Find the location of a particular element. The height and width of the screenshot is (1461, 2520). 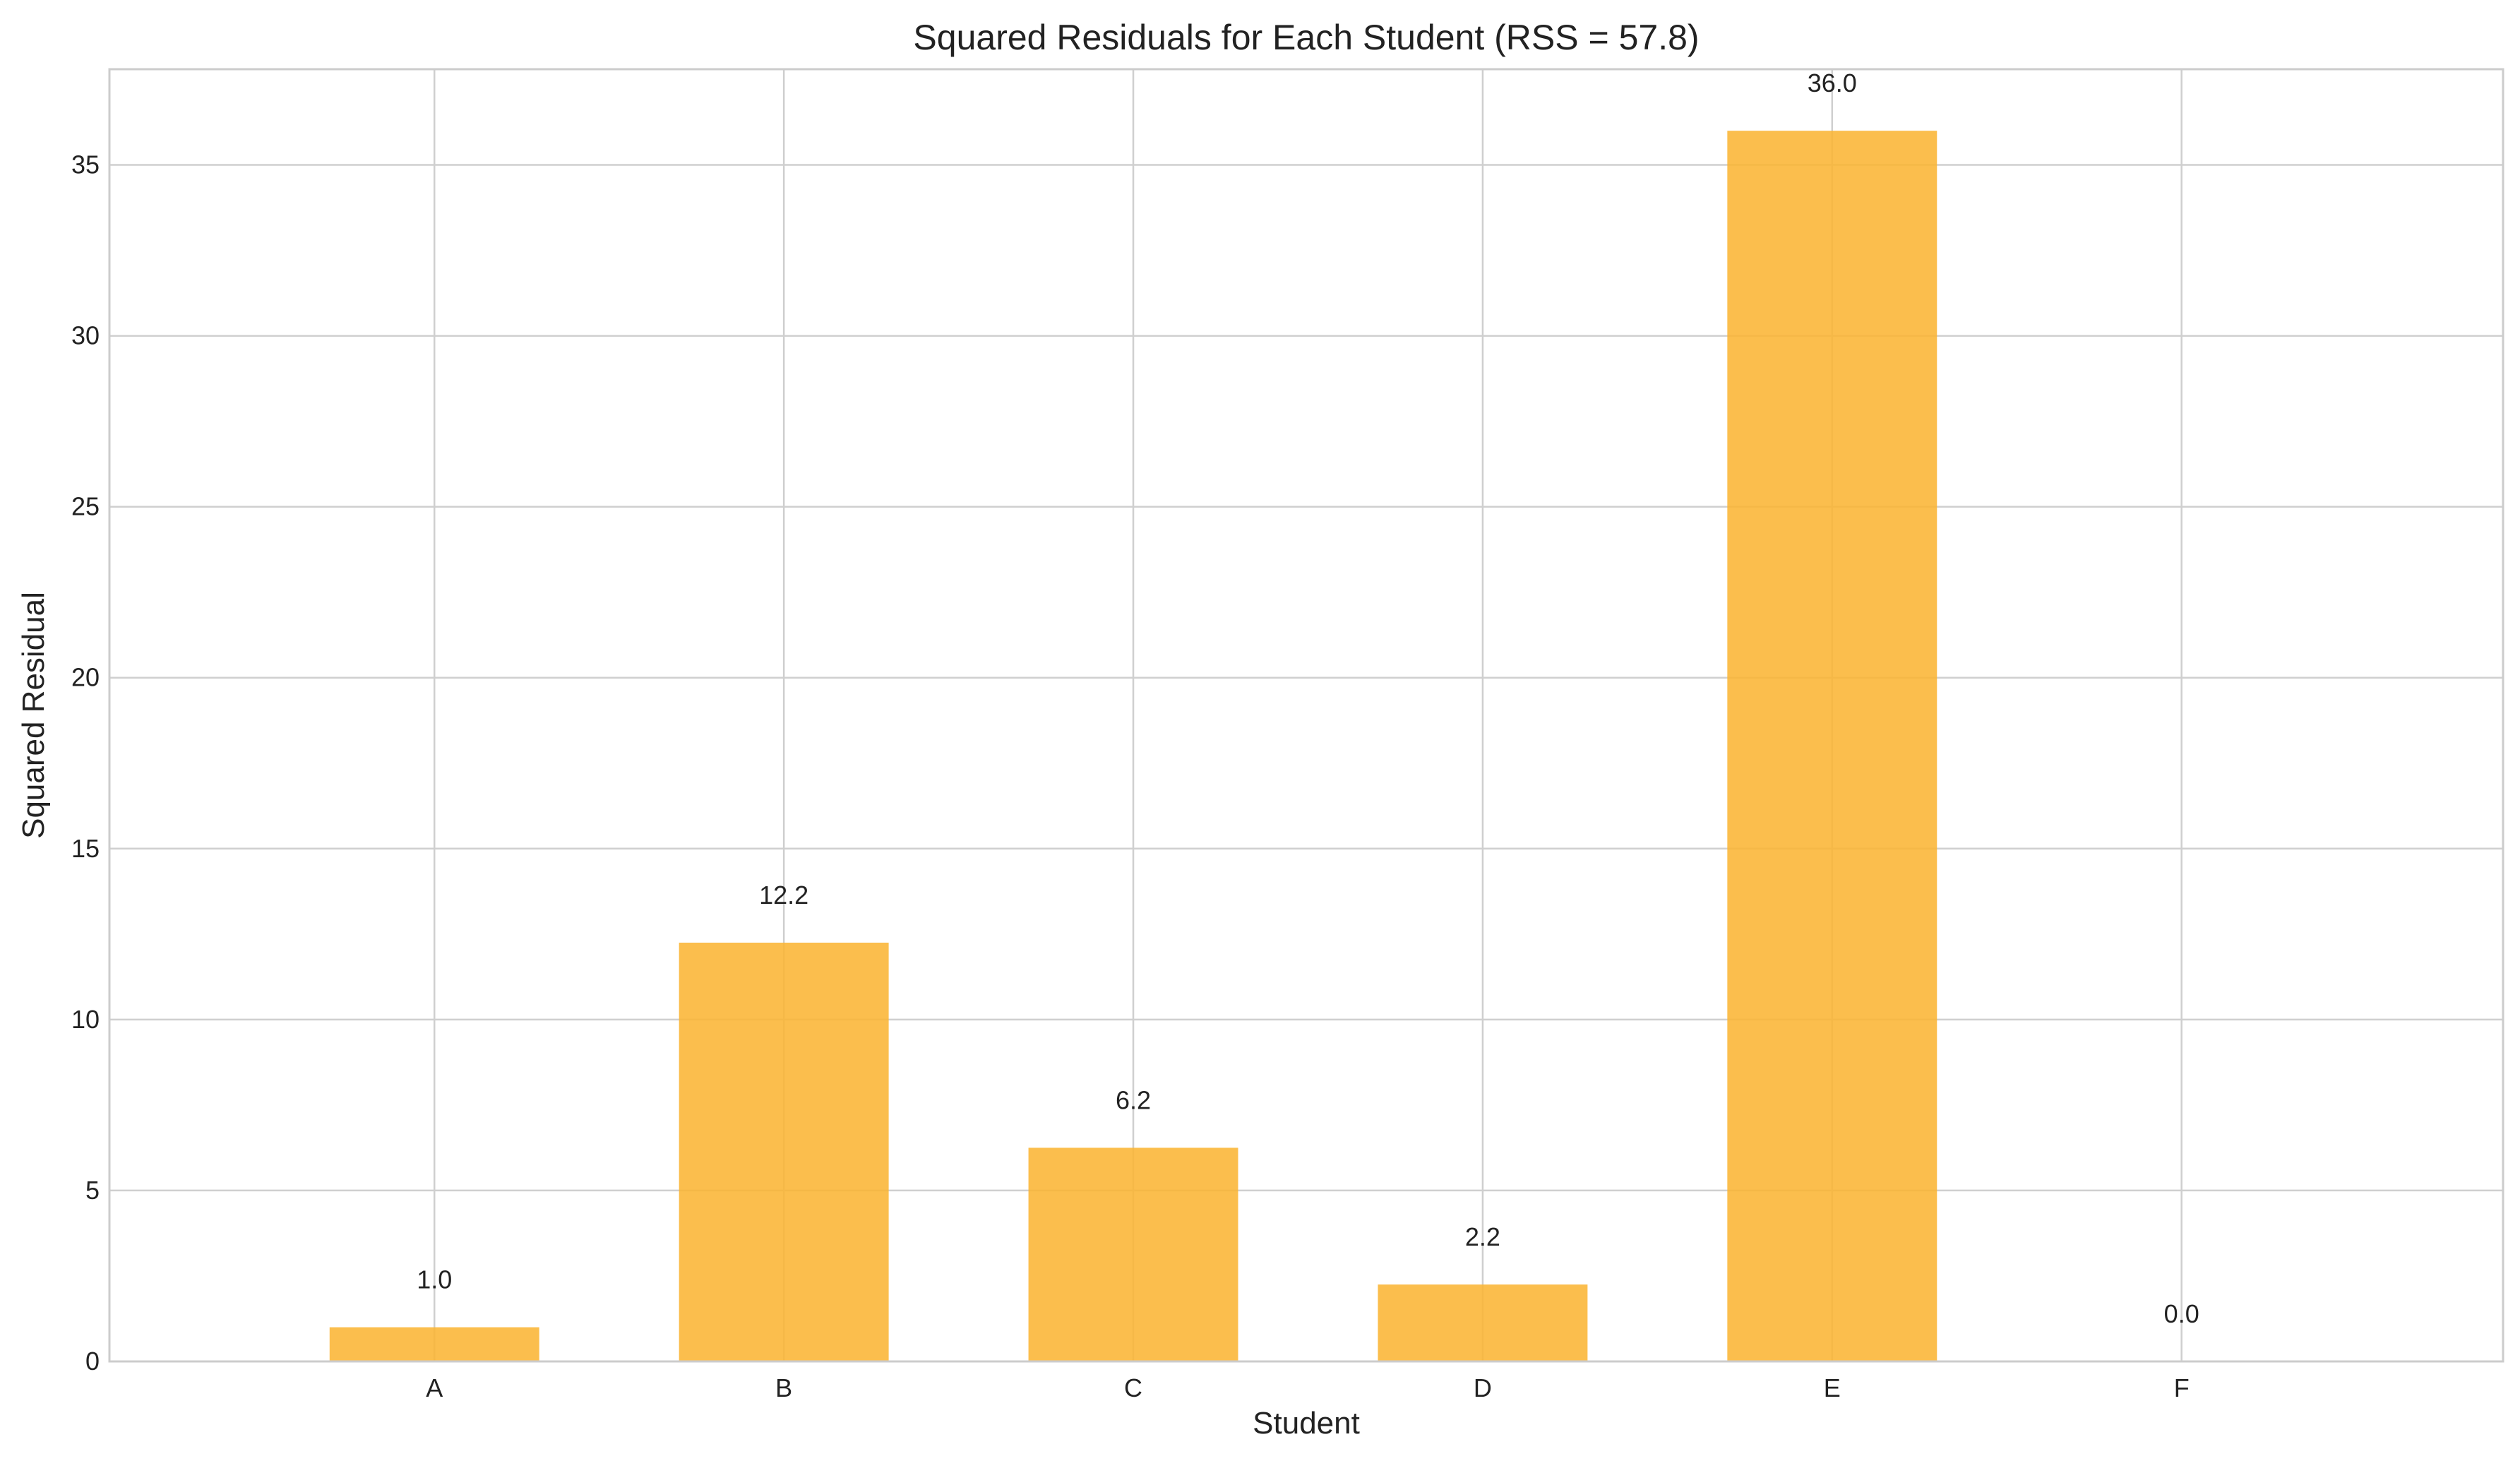

bar-C is located at coordinates (1133, 1254).